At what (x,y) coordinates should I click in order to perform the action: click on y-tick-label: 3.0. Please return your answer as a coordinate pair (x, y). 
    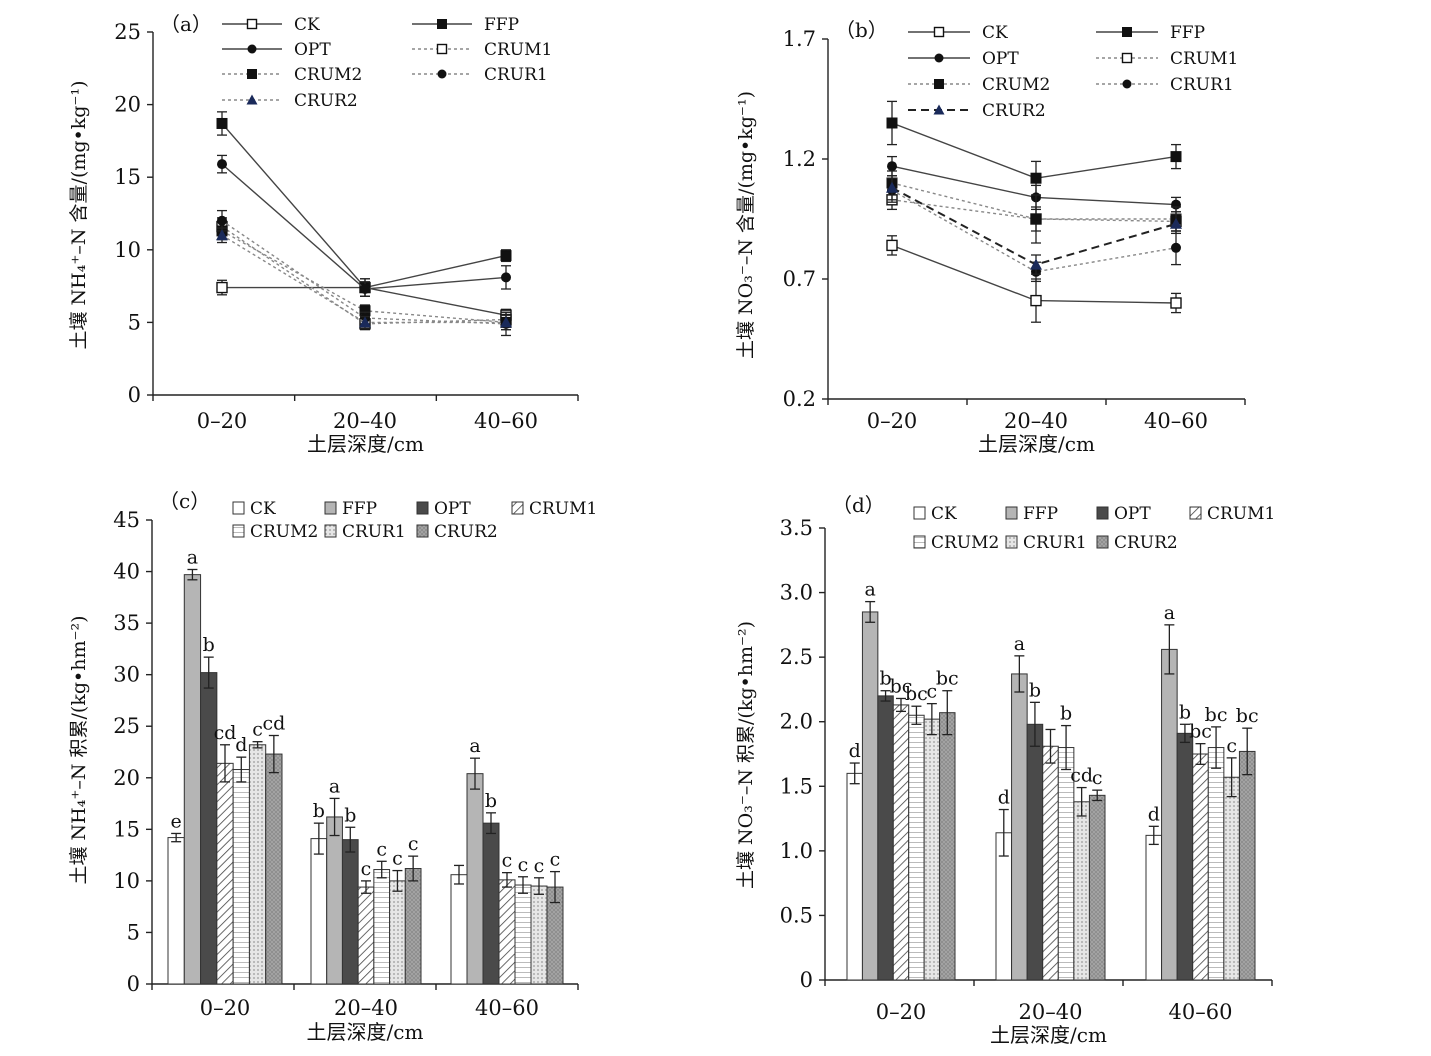
    Looking at the image, I should click on (796, 593).